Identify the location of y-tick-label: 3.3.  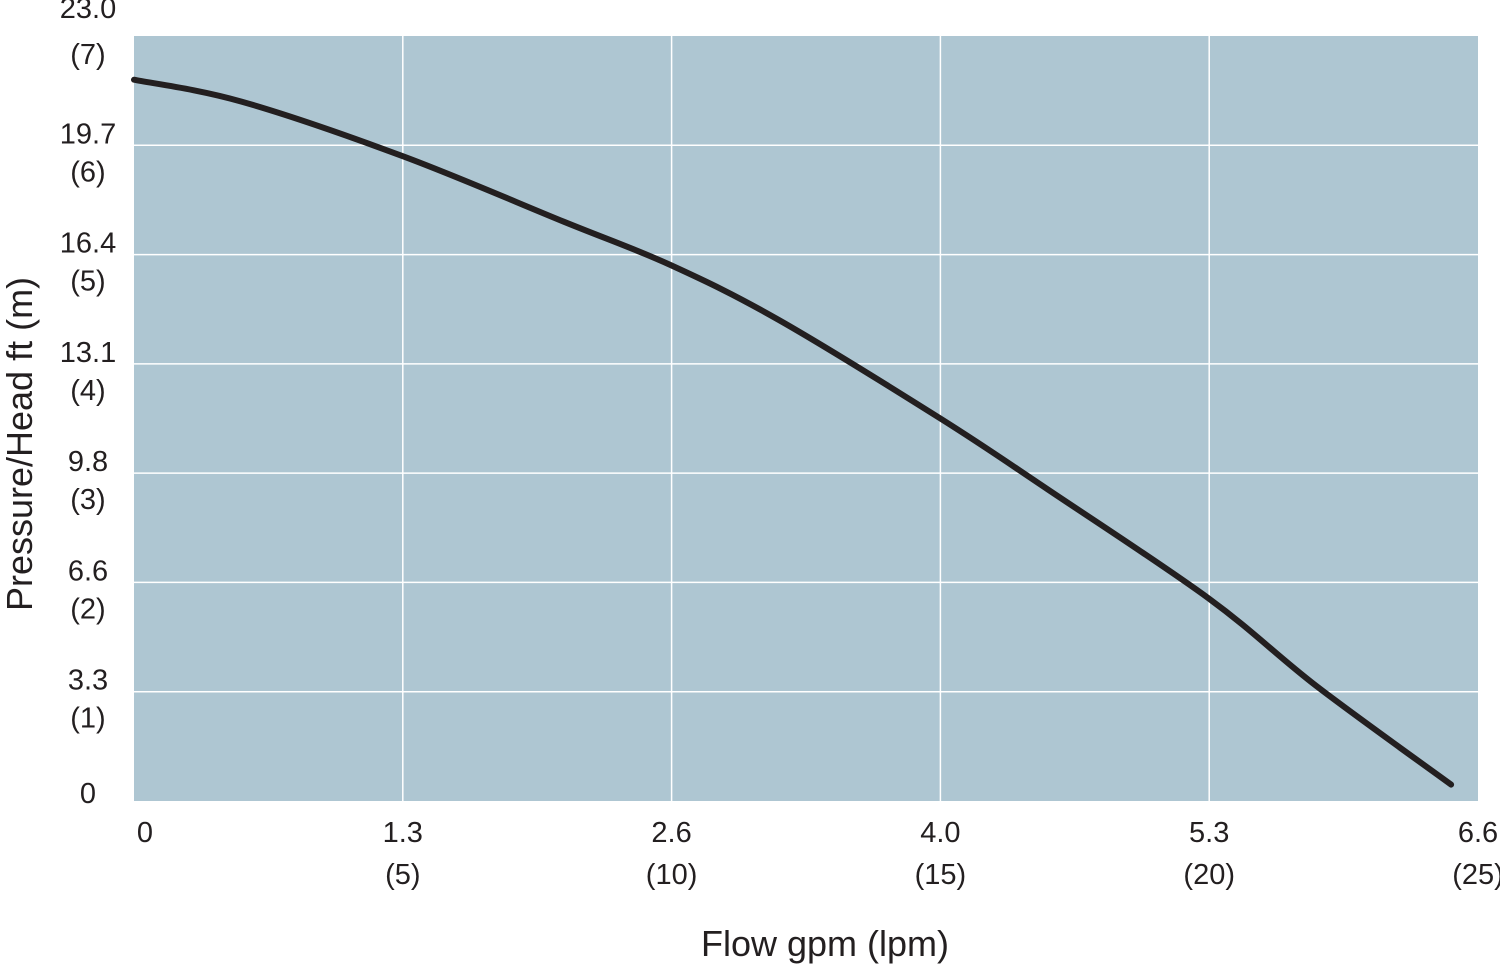
(88, 681).